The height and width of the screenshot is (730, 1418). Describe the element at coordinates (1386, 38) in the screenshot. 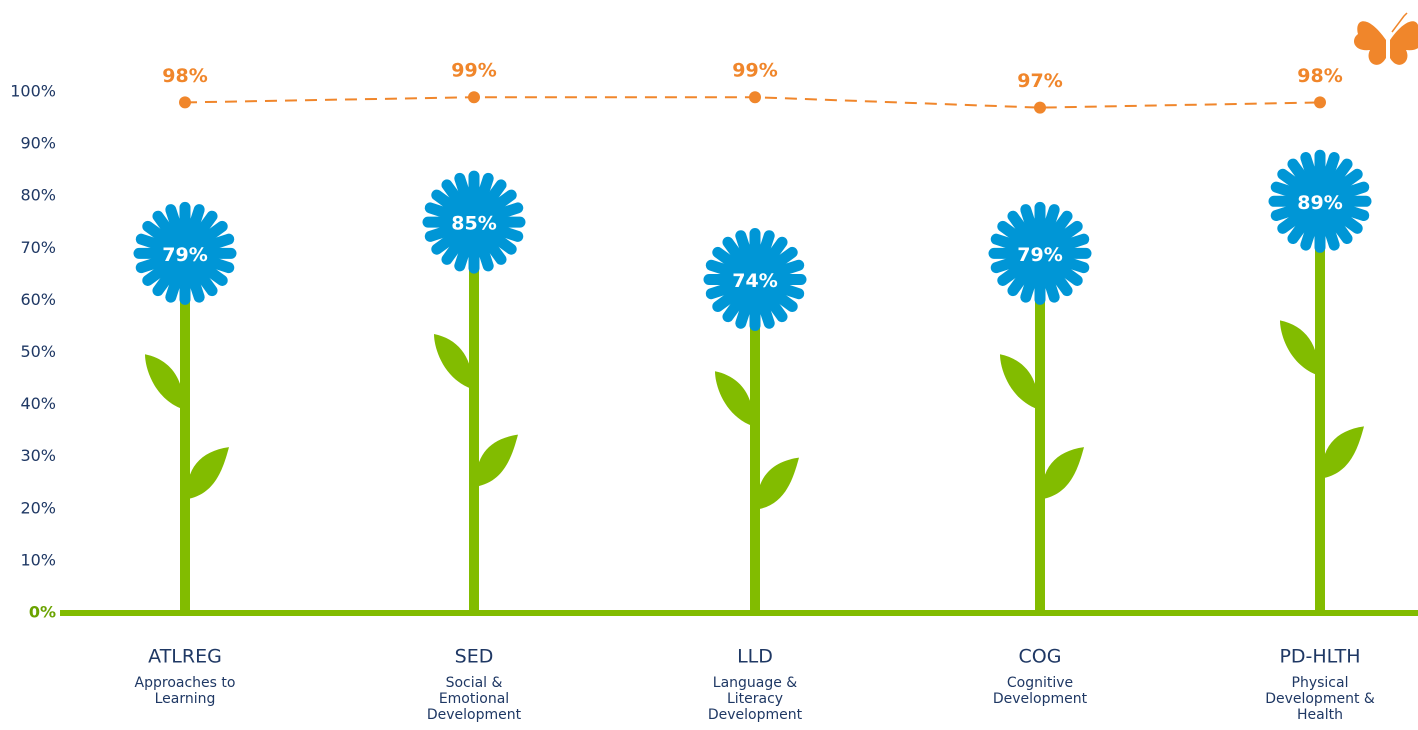

I see `butterfly` at that location.